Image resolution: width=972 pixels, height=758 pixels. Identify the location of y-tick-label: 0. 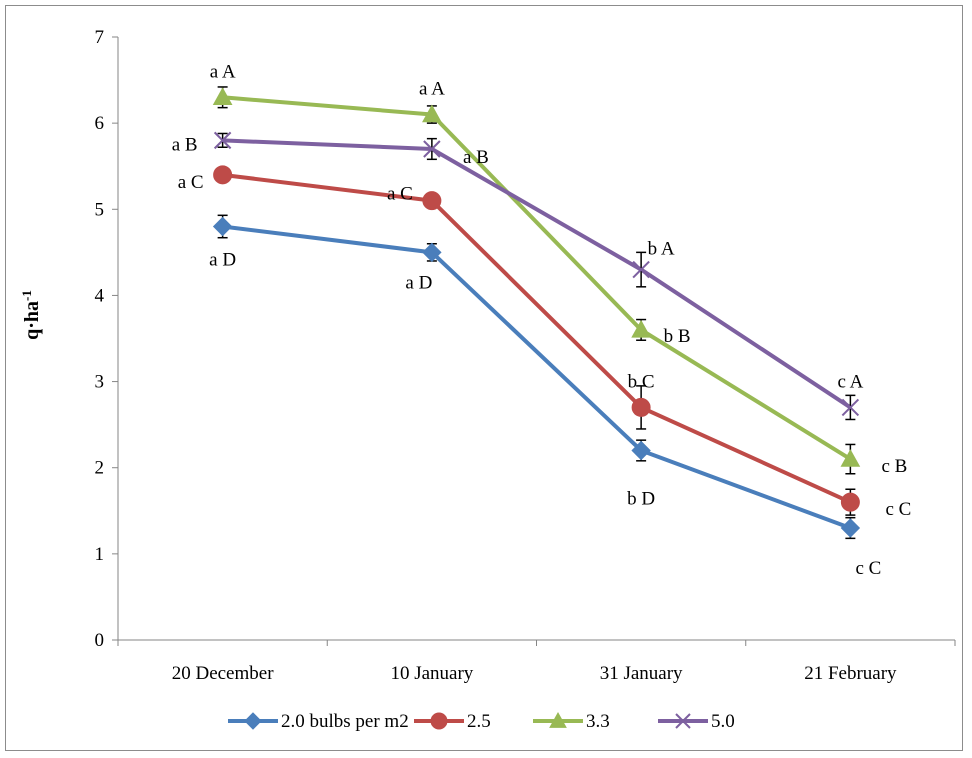
(100, 640).